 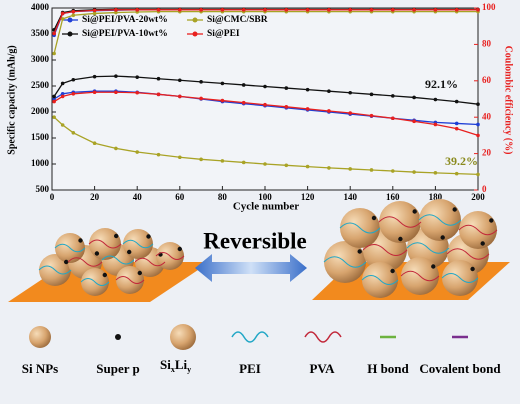 I want to click on y-tick-label: 1000, so click(x=40, y=163).